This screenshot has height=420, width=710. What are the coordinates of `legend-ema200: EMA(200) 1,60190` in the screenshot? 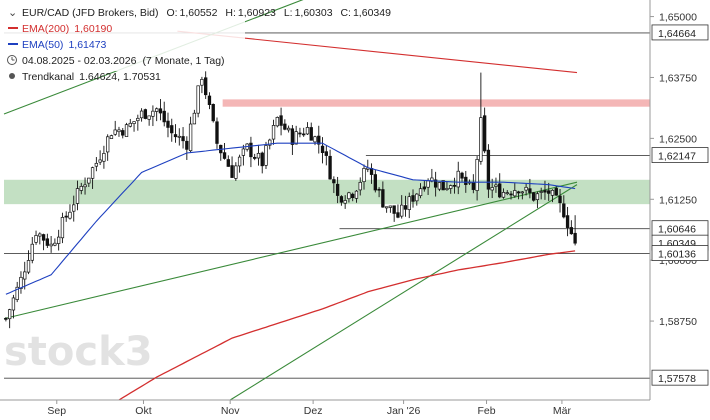 It's located at (60, 29).